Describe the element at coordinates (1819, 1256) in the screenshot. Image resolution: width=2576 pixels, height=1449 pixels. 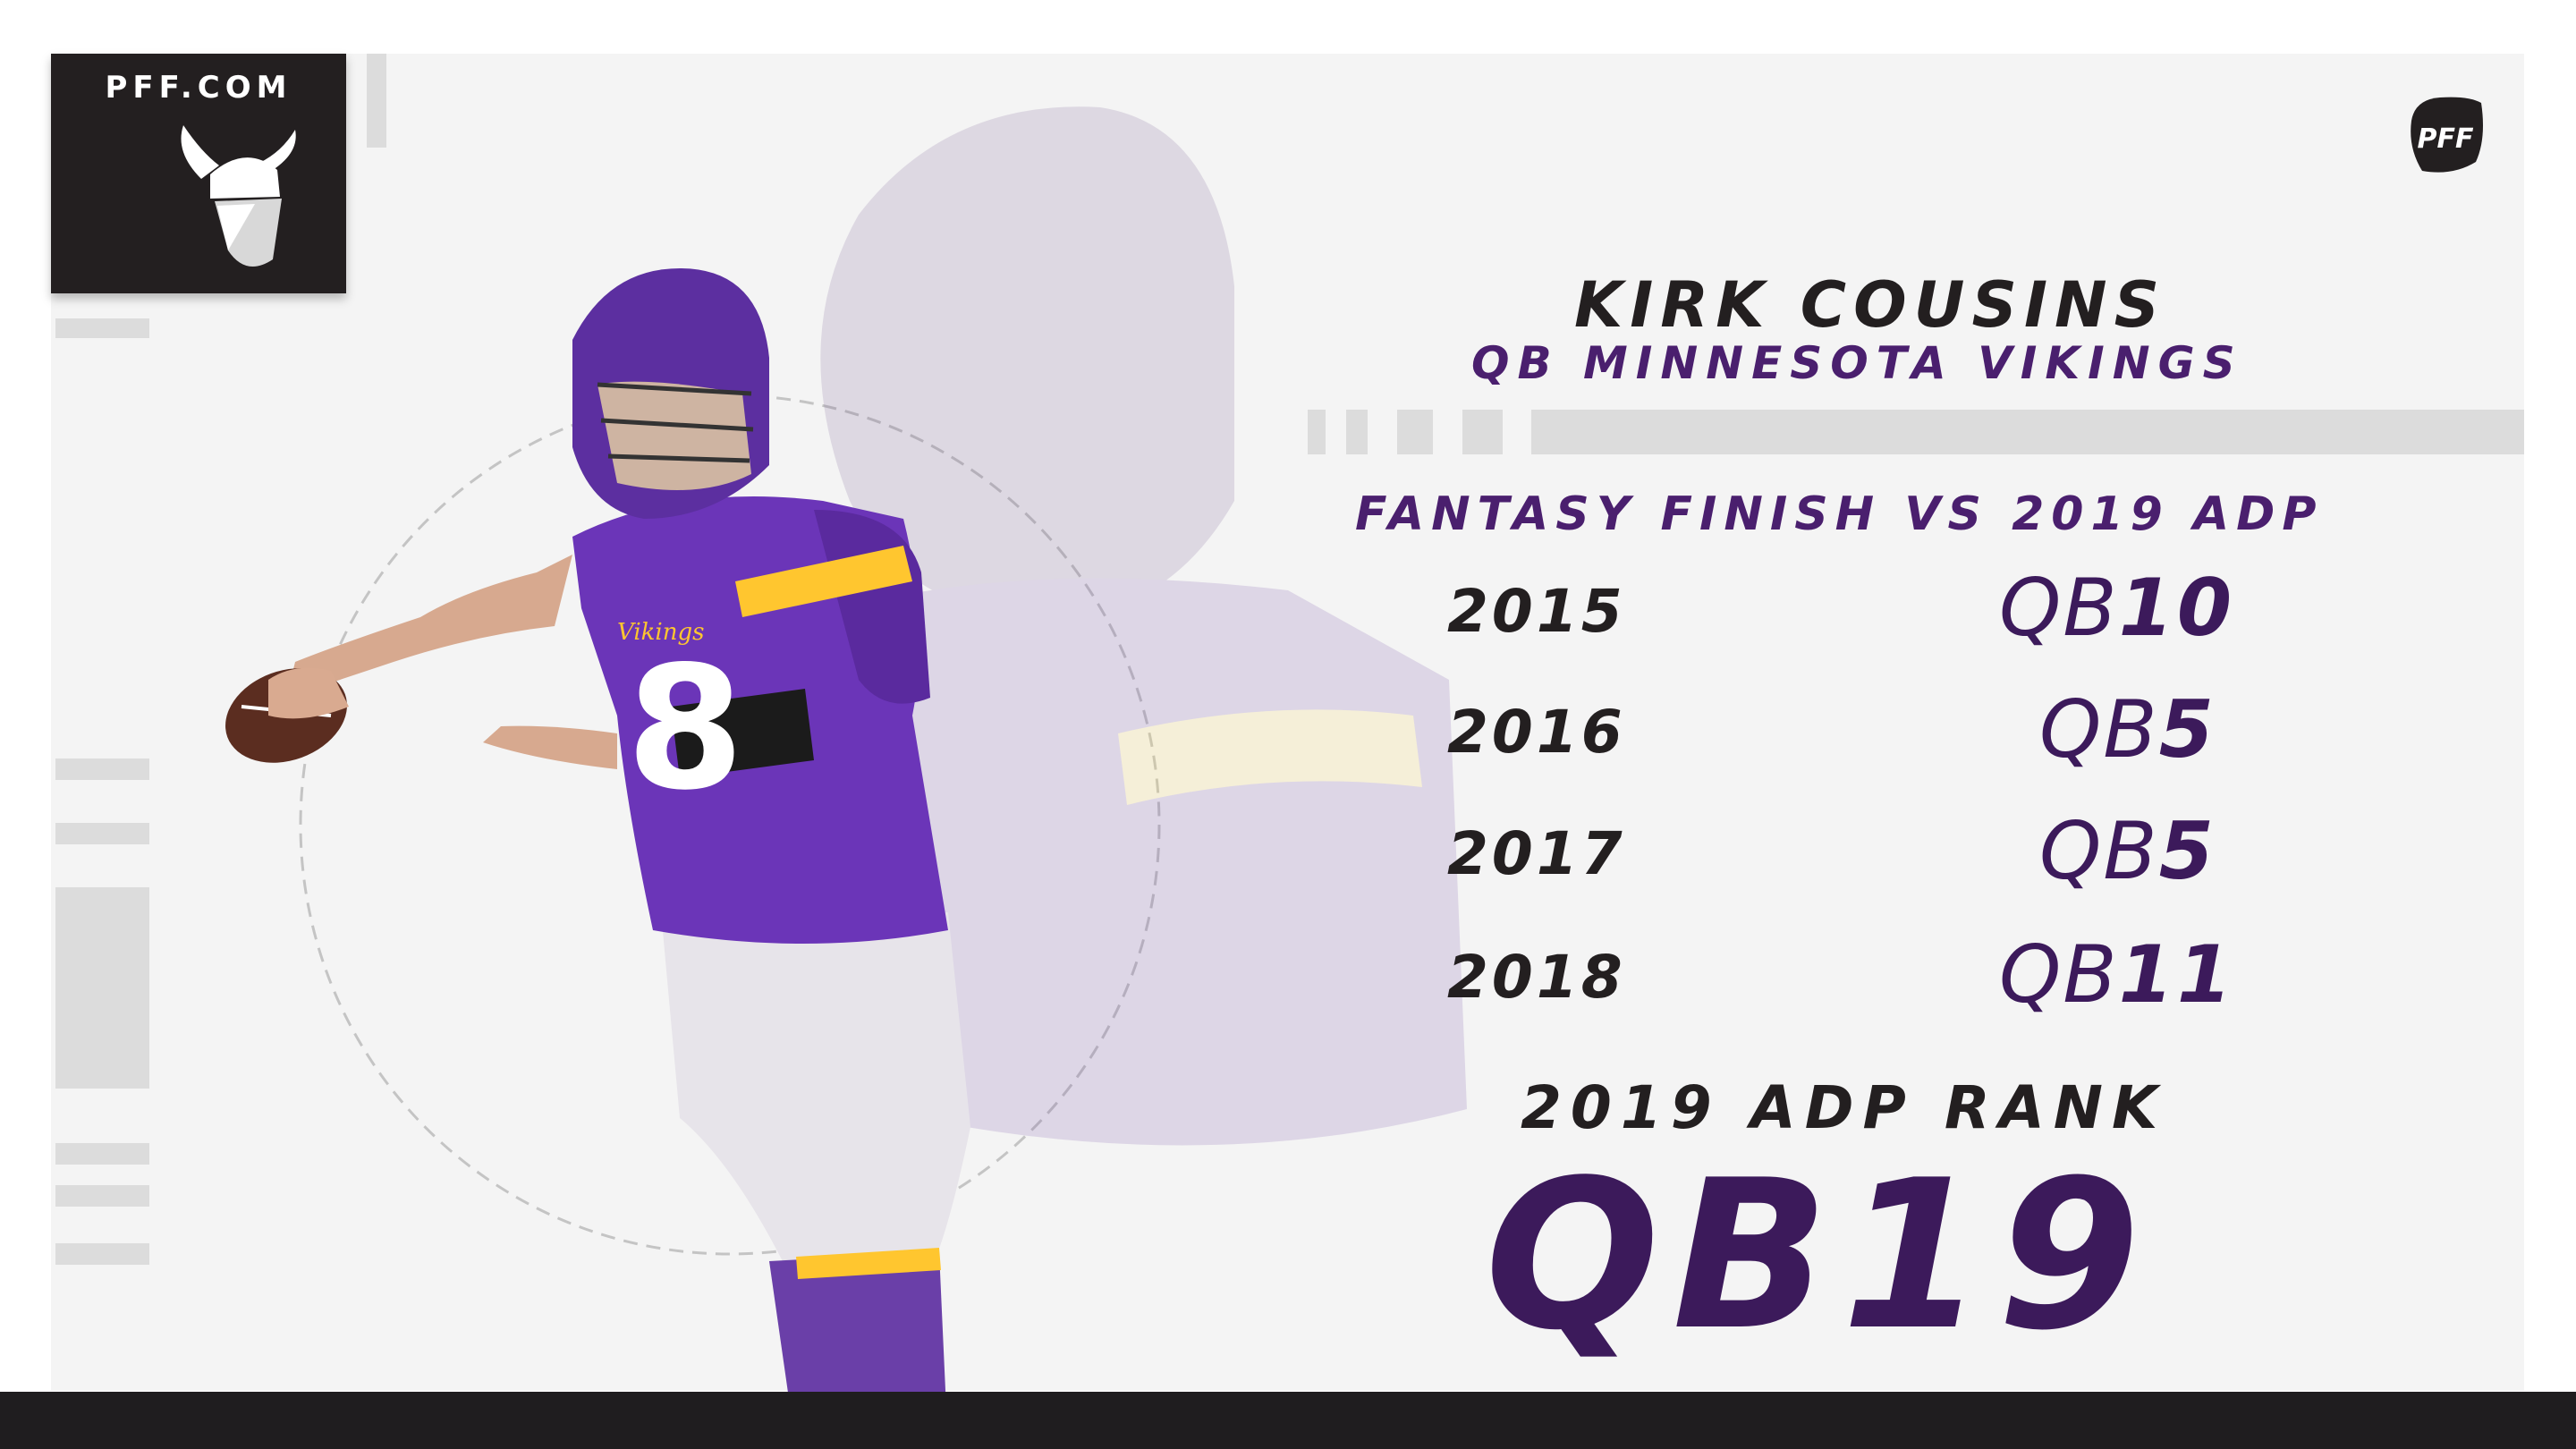
I see `adp-value: QB19` at that location.